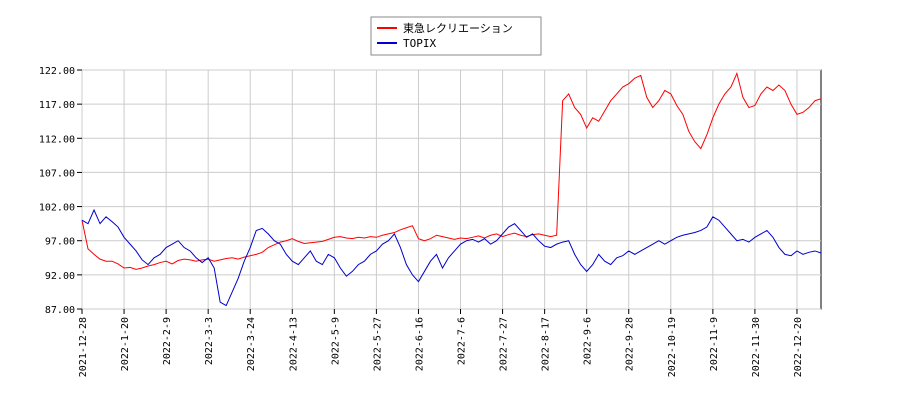  I want to click on x-tick-label: 2022-7-27, so click(504, 344).